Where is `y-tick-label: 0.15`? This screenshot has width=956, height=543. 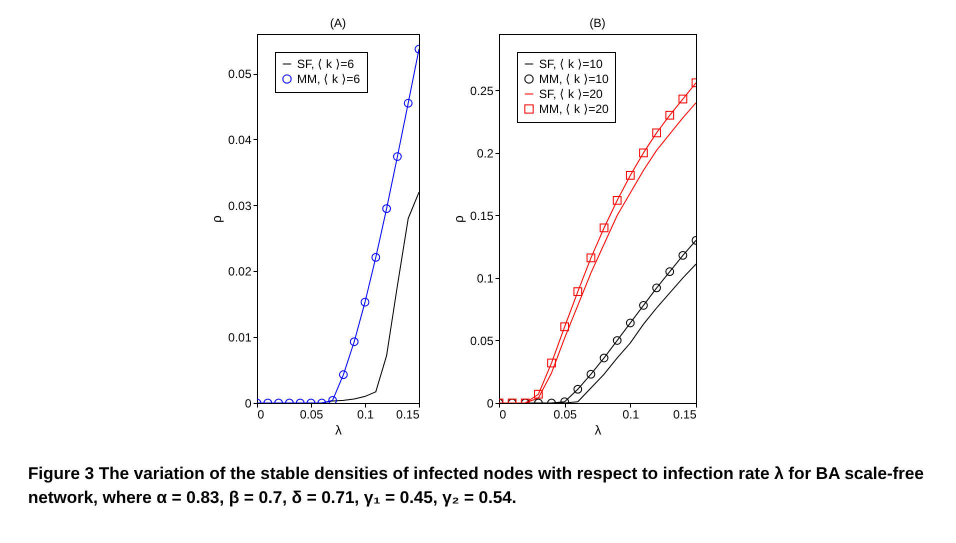 y-tick-label: 0.15 is located at coordinates (482, 215).